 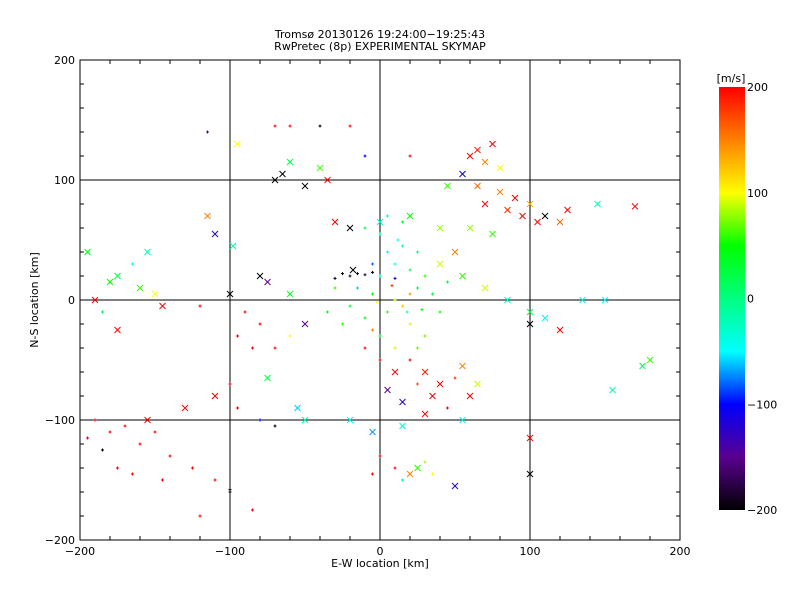 I want to click on colorbar-tick-label: 100, so click(x=757, y=193).